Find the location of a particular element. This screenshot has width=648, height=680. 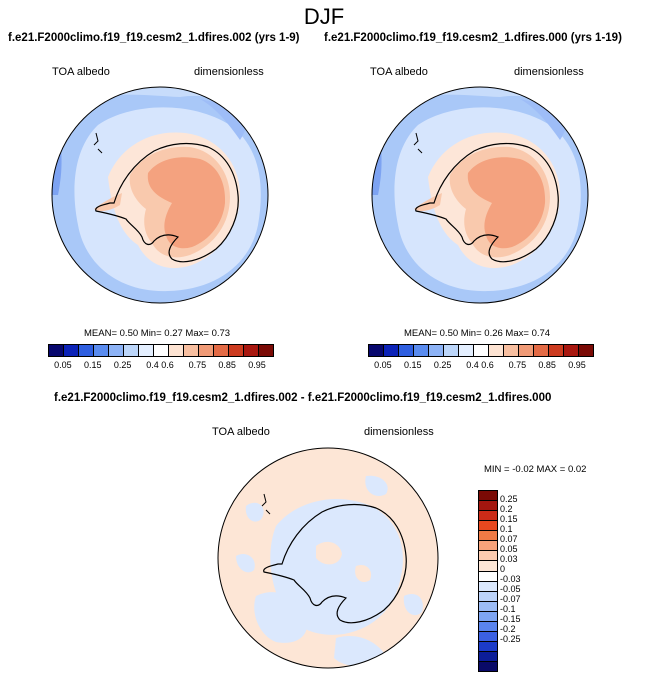

colorbar-tick-label: 0.07 is located at coordinates (509, 539).